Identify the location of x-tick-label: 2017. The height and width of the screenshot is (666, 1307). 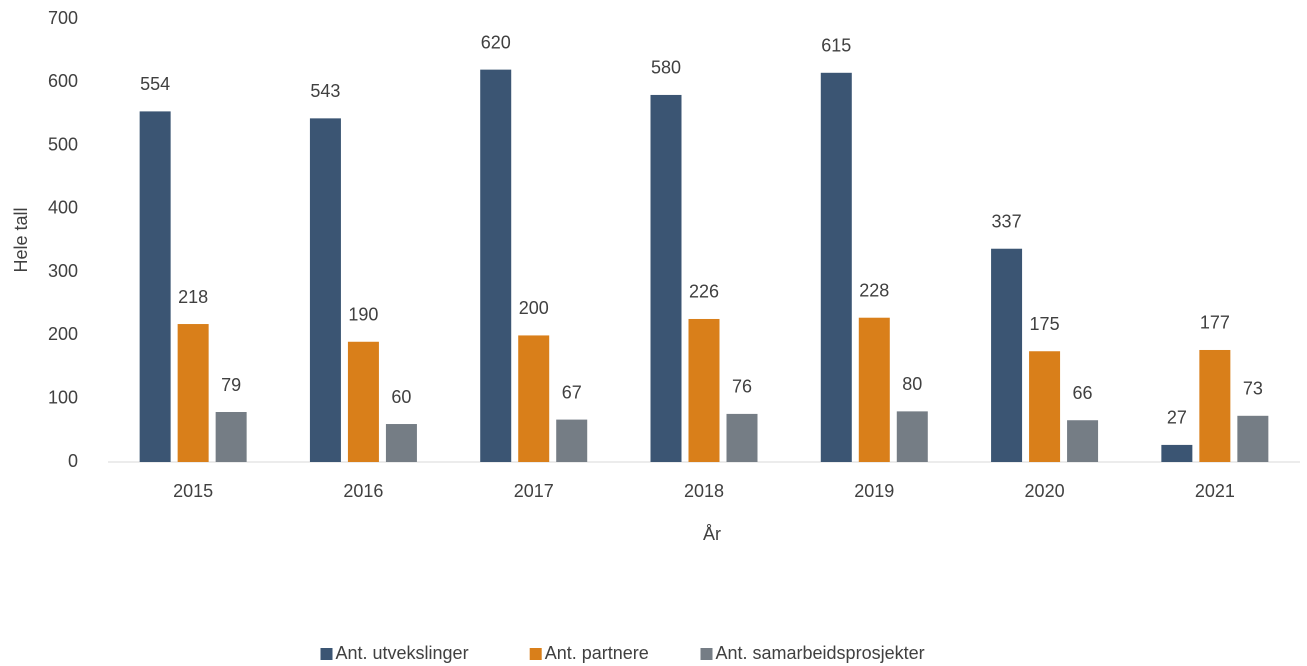
(534, 491).